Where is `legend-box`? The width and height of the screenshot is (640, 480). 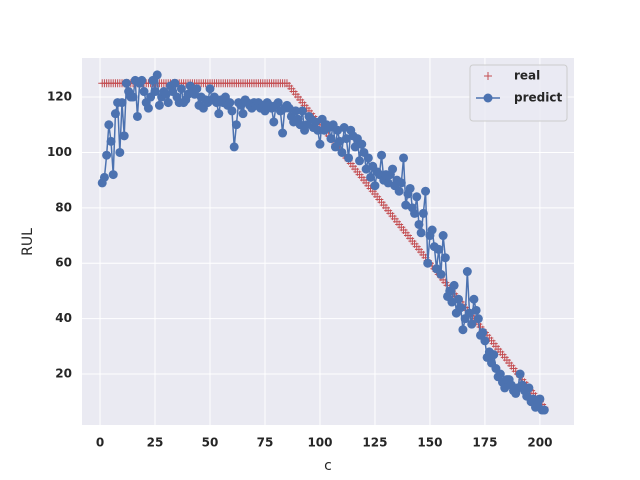 legend-box is located at coordinates (518, 93).